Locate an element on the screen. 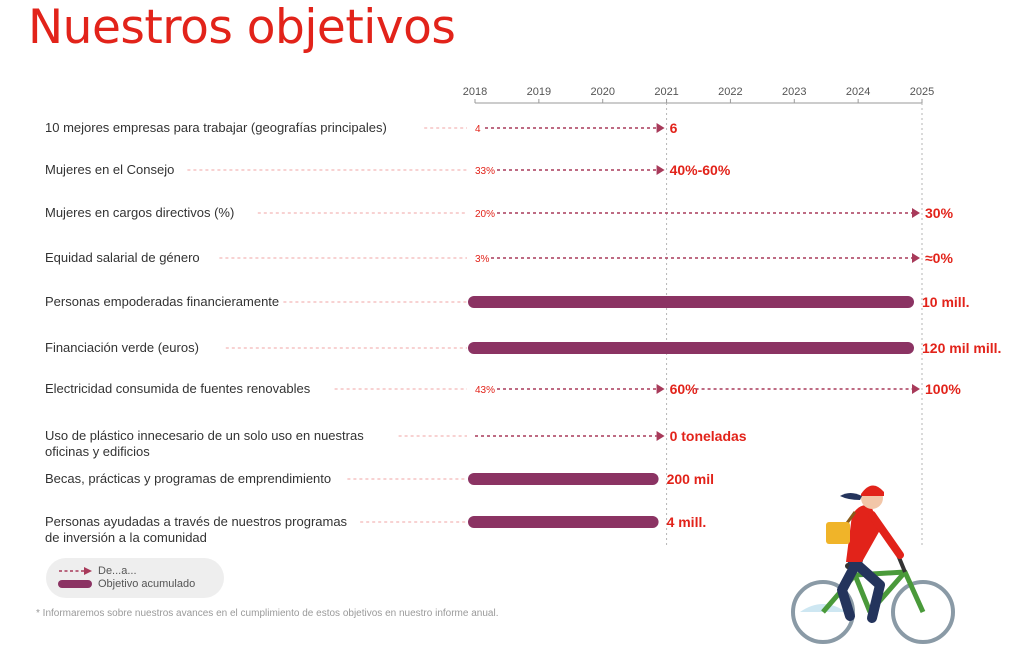 The width and height of the screenshot is (1032, 652). start-value: 4 is located at coordinates (478, 129).